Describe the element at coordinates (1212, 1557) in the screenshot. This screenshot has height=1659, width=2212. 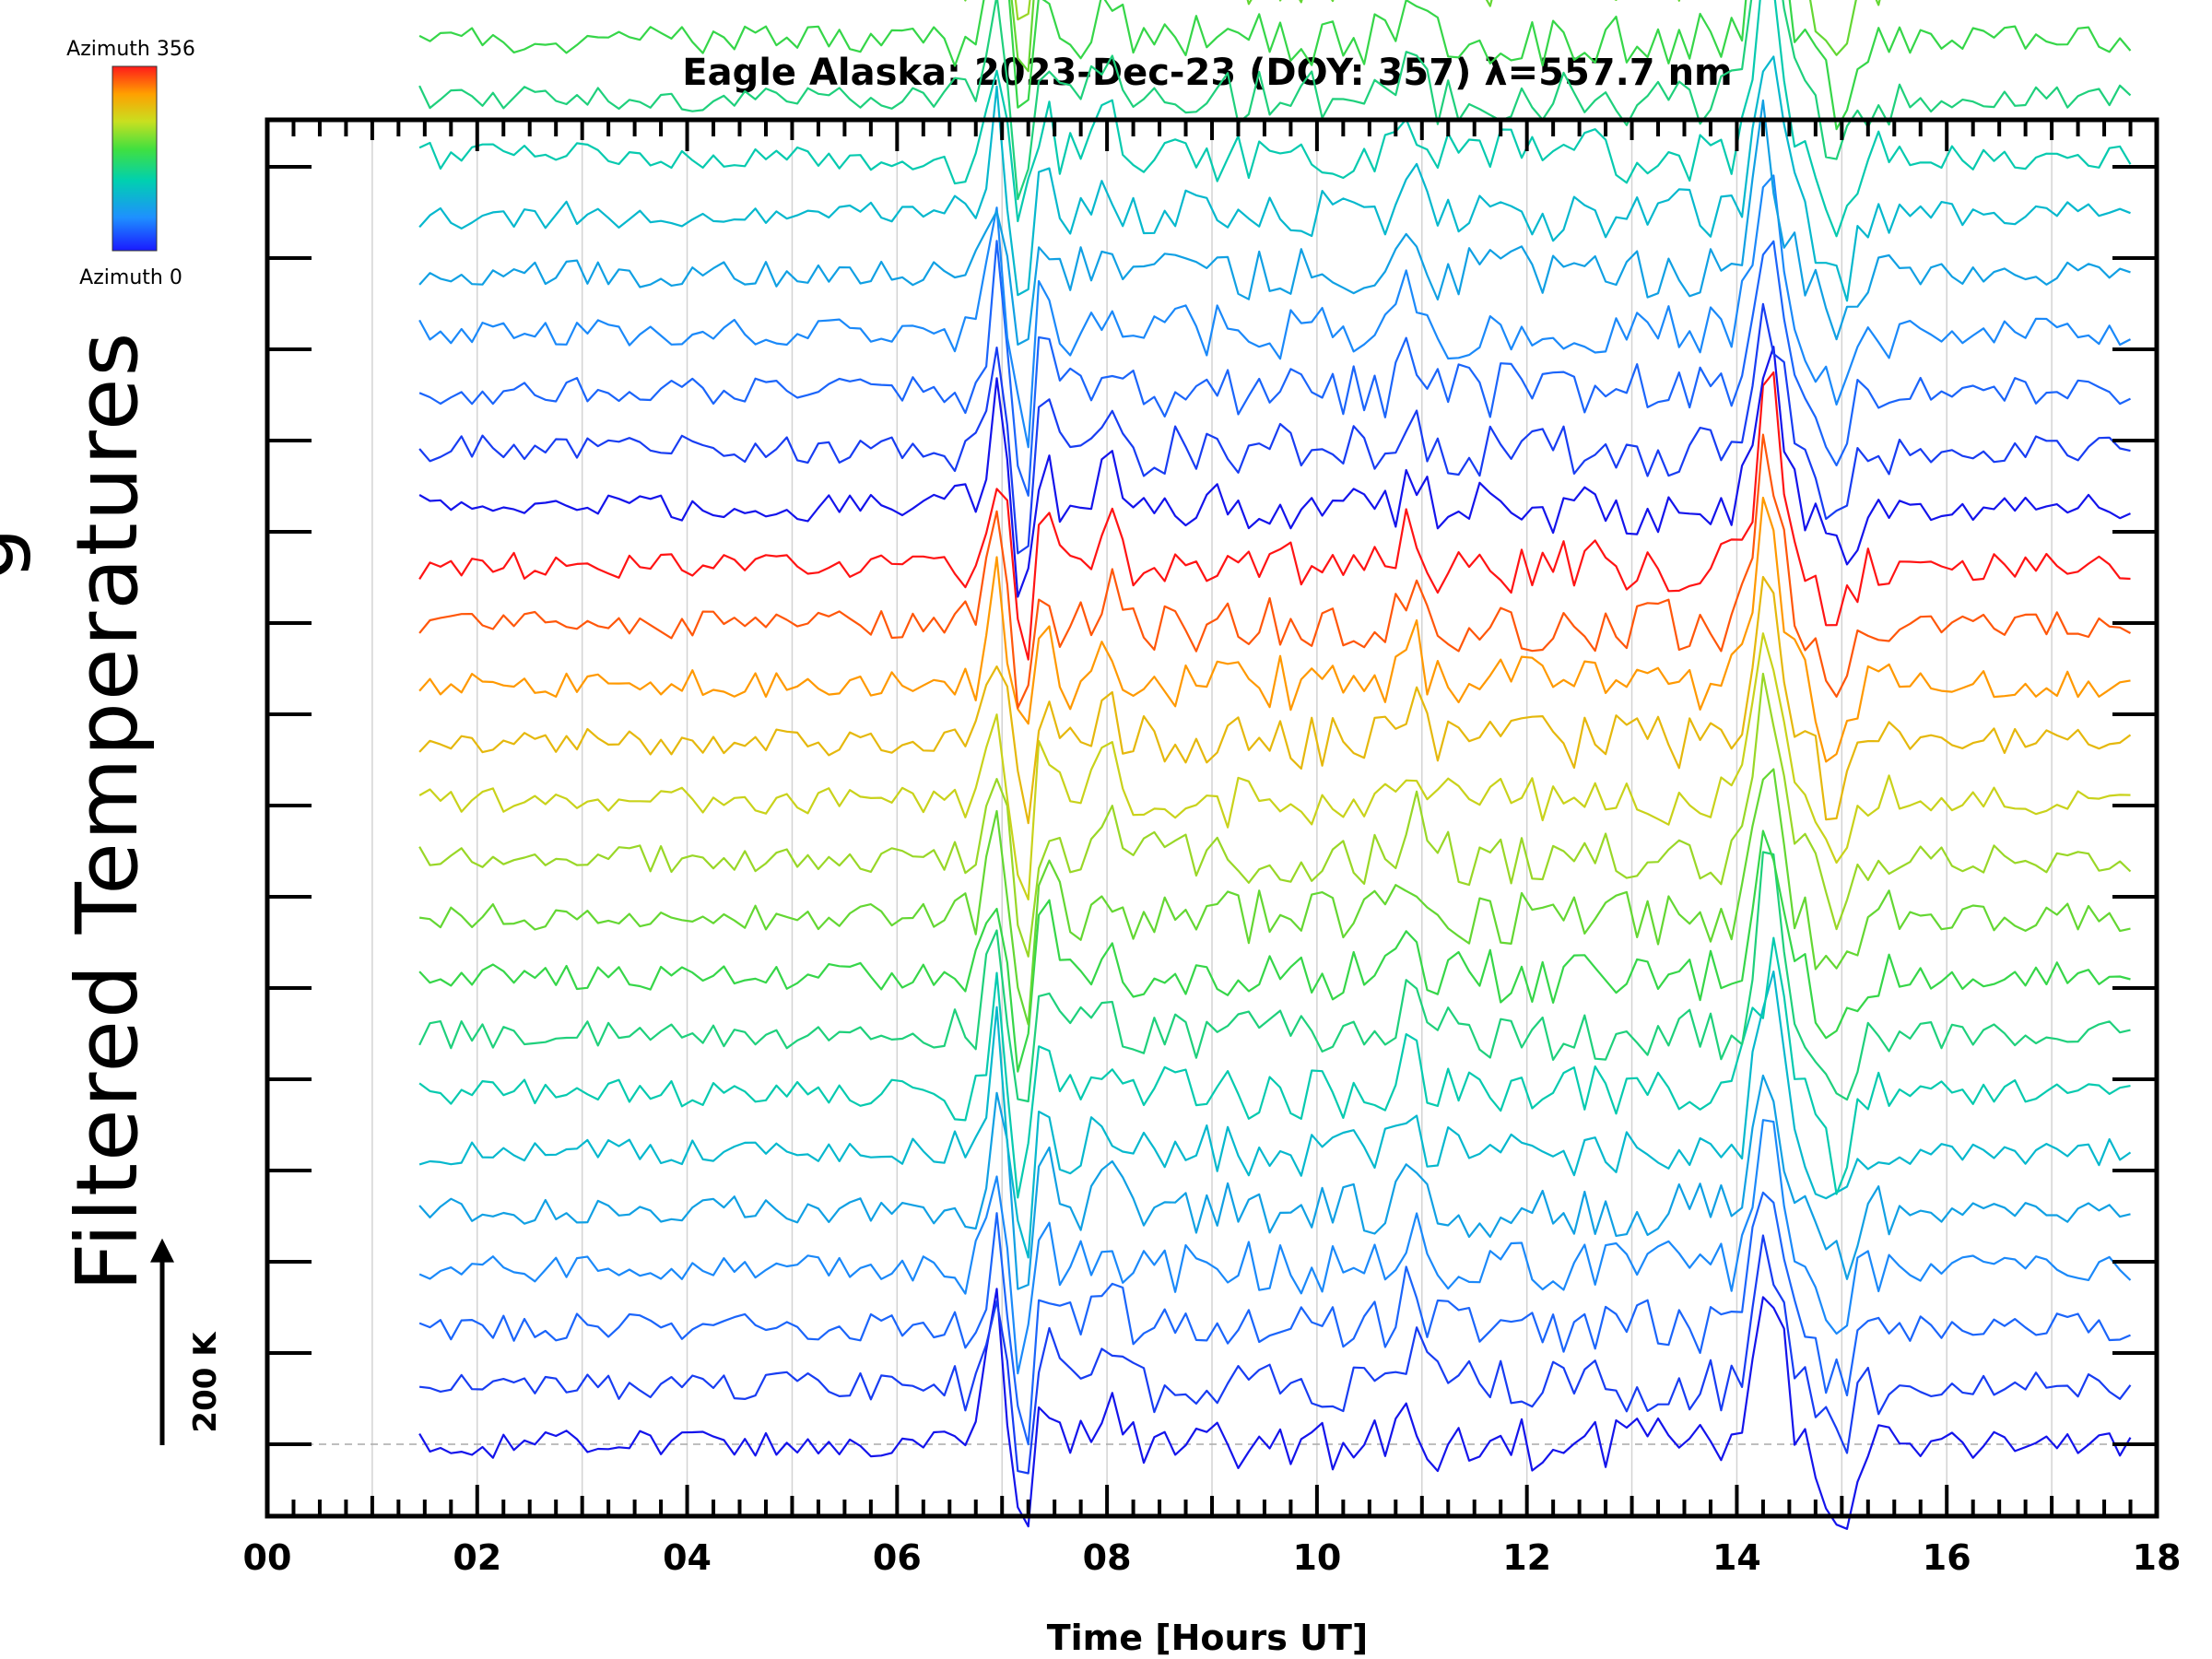
I see `x-tick-labels: 00 02 04 06 08 10 12 14 16 18` at that location.